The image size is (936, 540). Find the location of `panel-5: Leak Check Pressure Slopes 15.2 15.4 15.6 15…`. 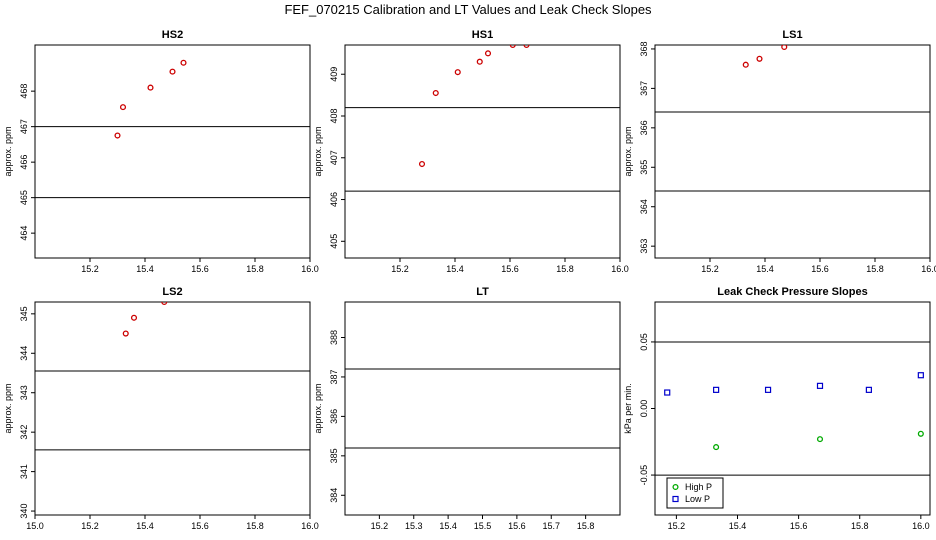

panel-5: Leak Check Pressure Slopes 15.2 15.4 15.6 15… is located at coordinates (777, 408).